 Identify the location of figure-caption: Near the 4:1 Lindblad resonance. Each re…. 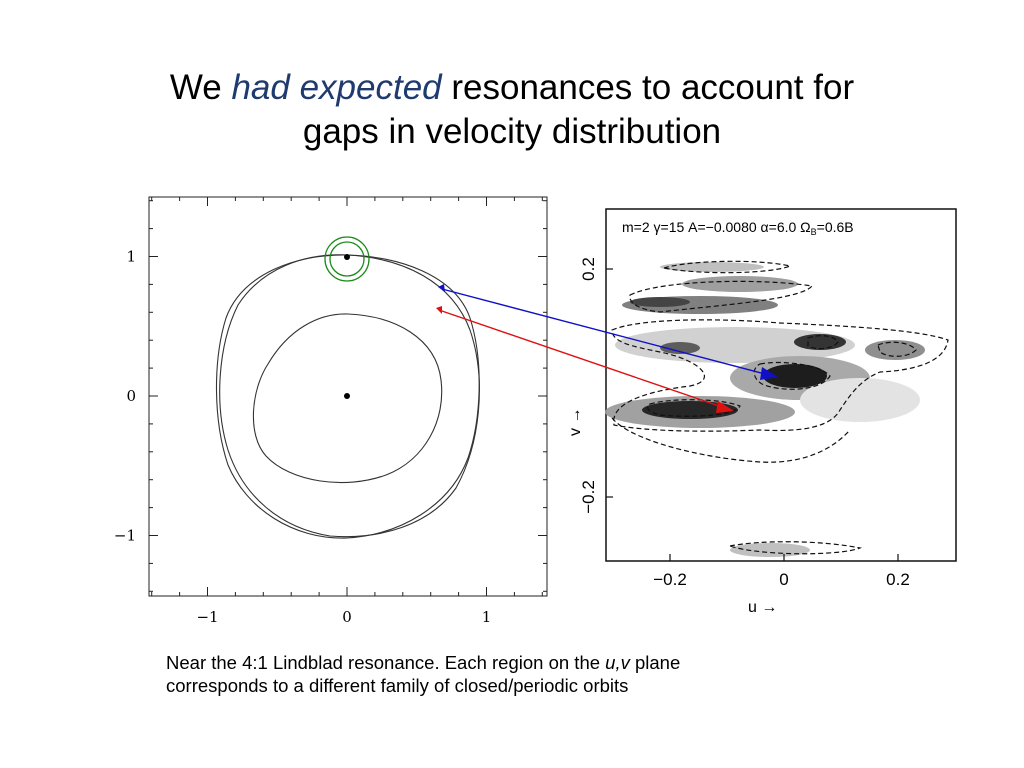
(546, 674).